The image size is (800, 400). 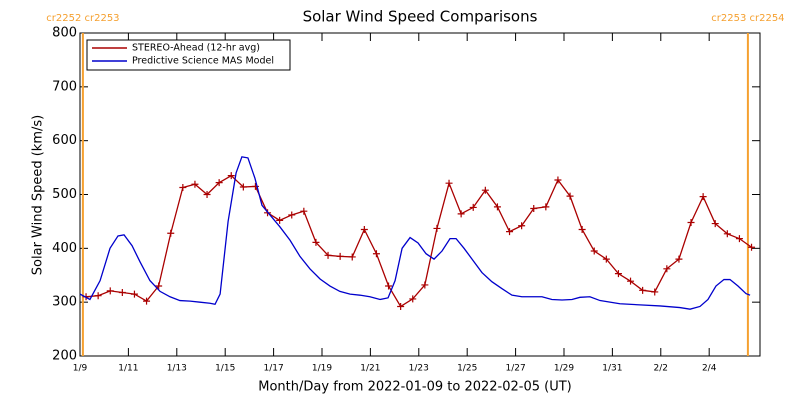 What do you see at coordinates (515, 369) in the screenshot?
I see `x-tick-label: 1/27` at bounding box center [515, 369].